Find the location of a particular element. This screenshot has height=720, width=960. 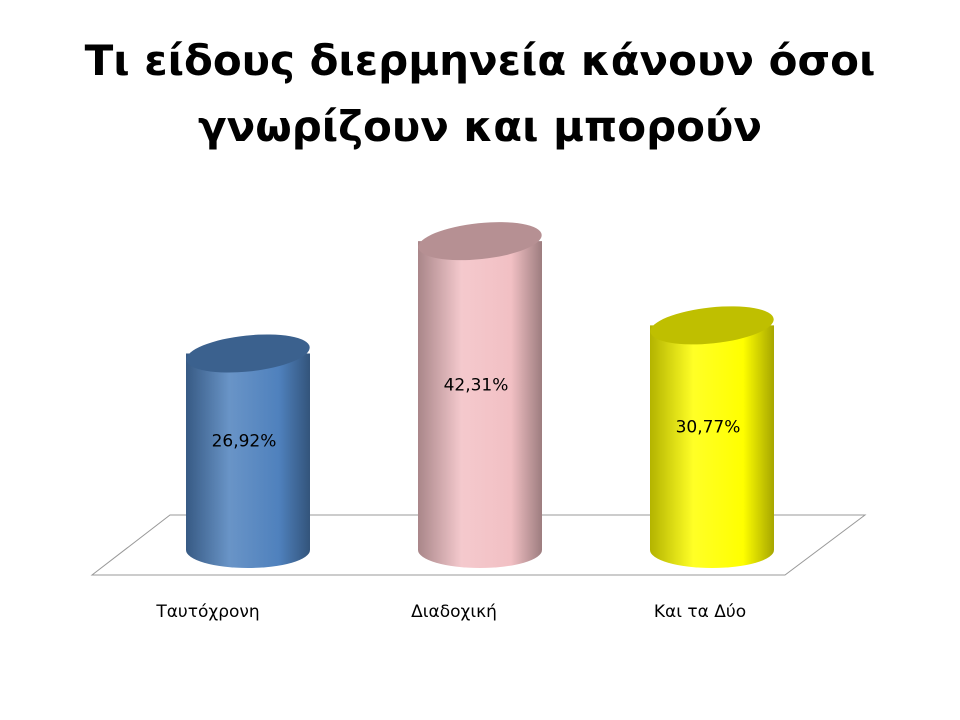

value-label: 42,31% is located at coordinates (476, 386).